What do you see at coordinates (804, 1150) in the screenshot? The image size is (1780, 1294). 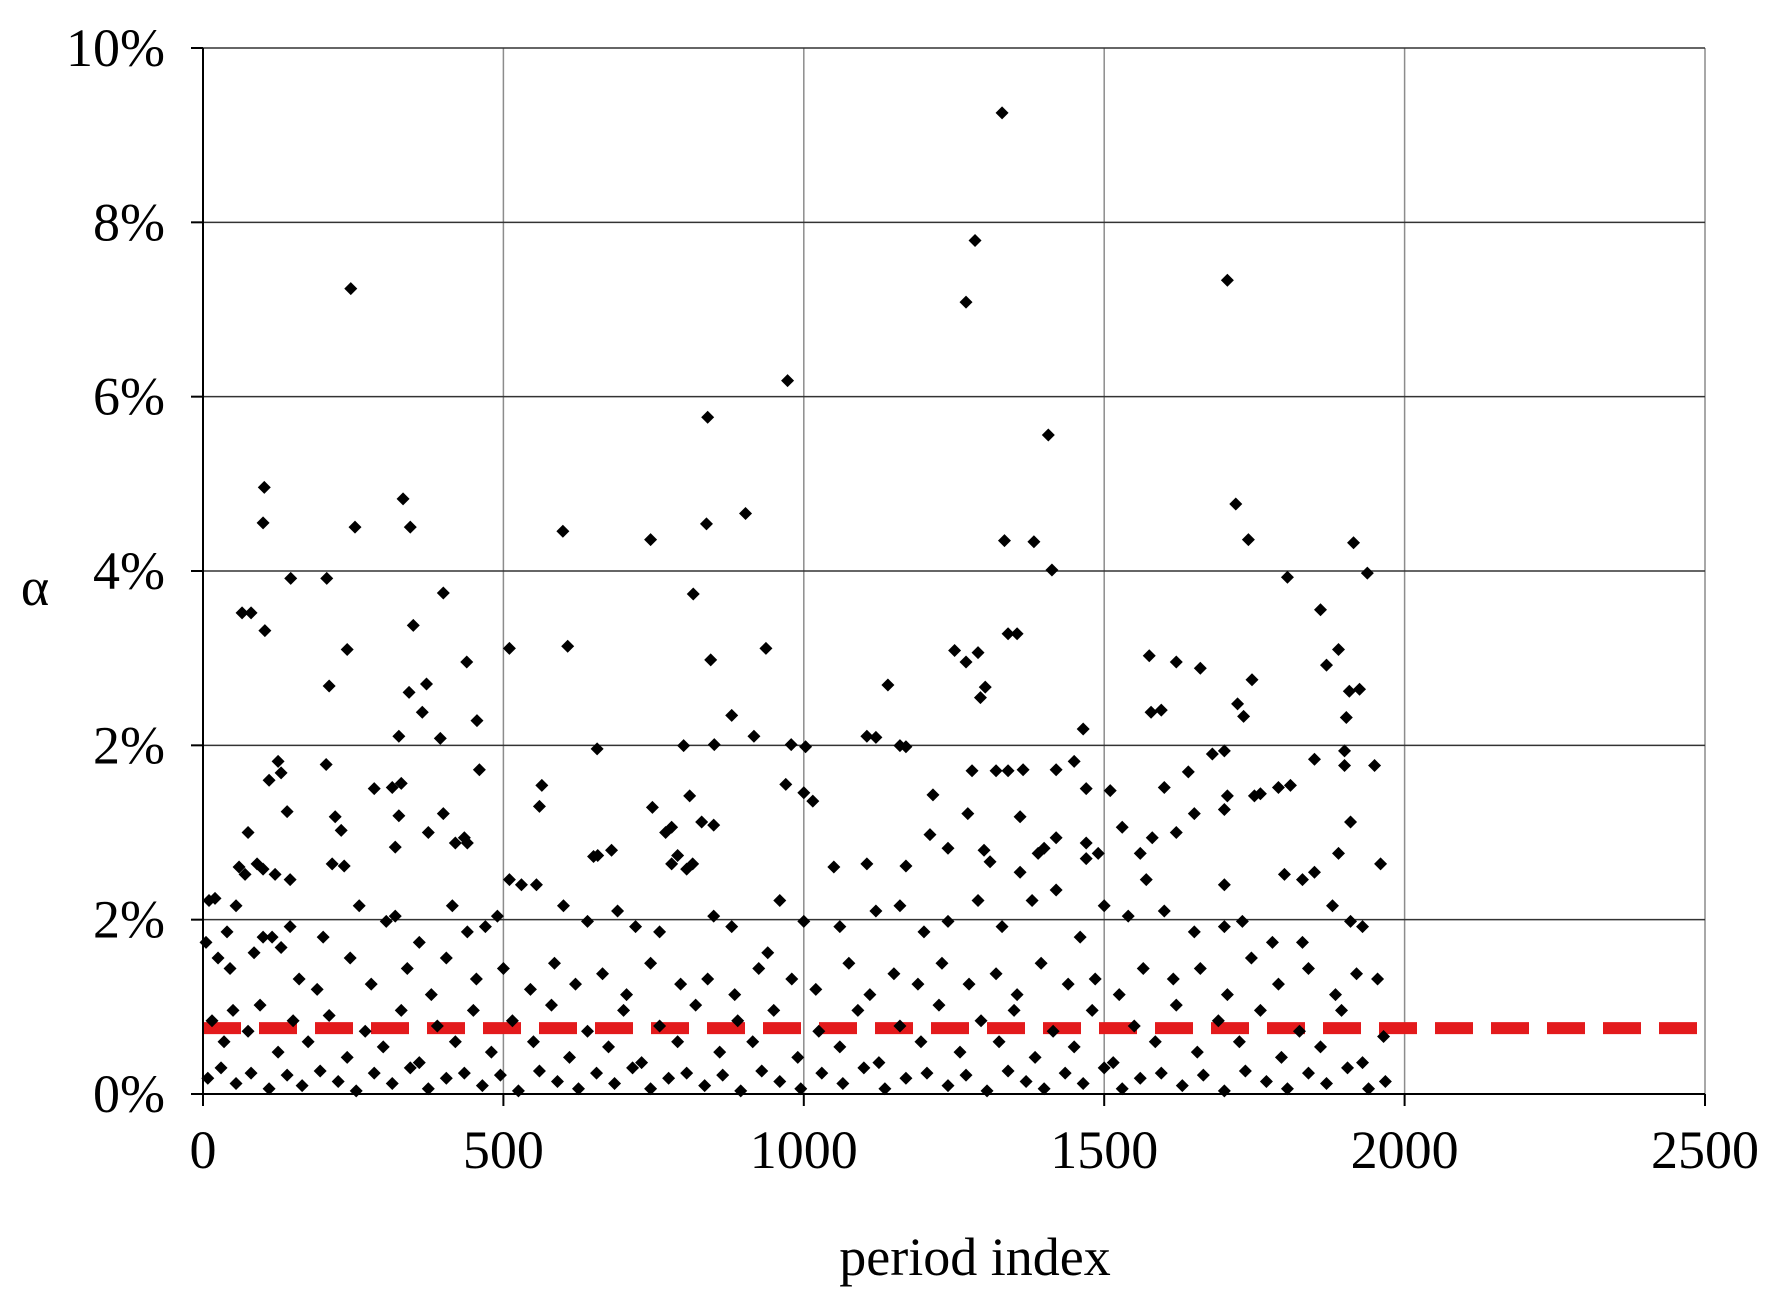 I see `x-tick-label: 1000` at bounding box center [804, 1150].